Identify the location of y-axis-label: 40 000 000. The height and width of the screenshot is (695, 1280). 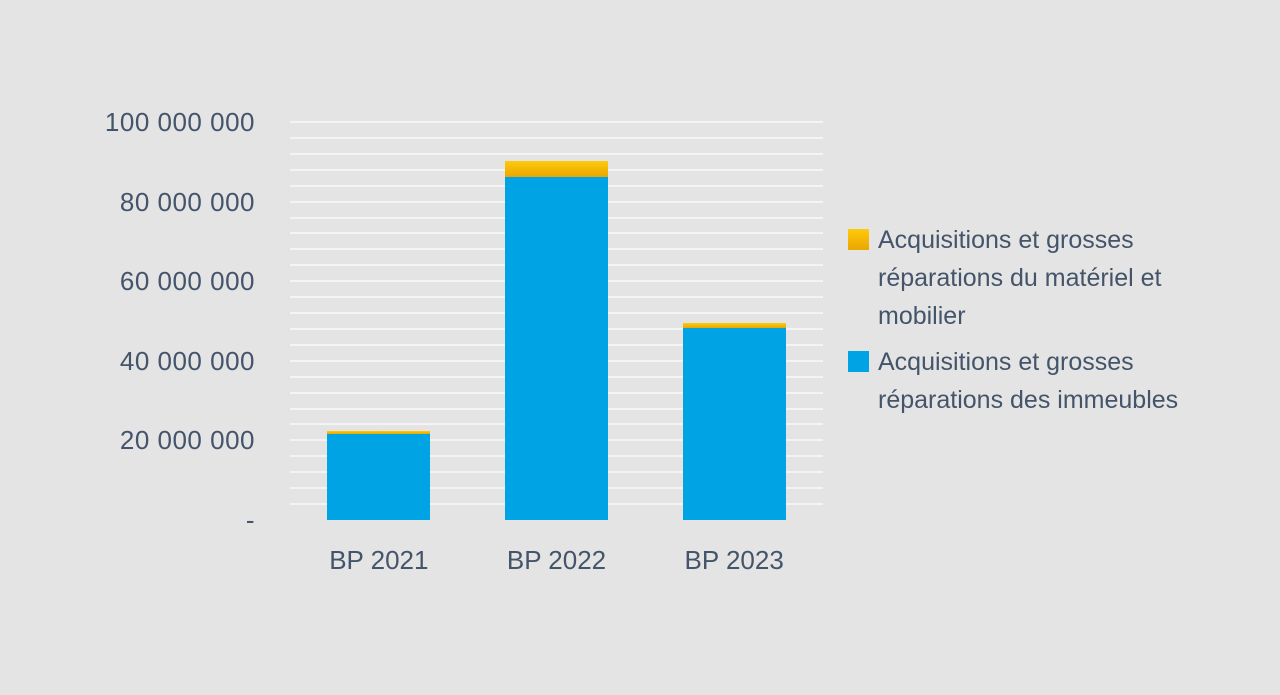
(187, 360).